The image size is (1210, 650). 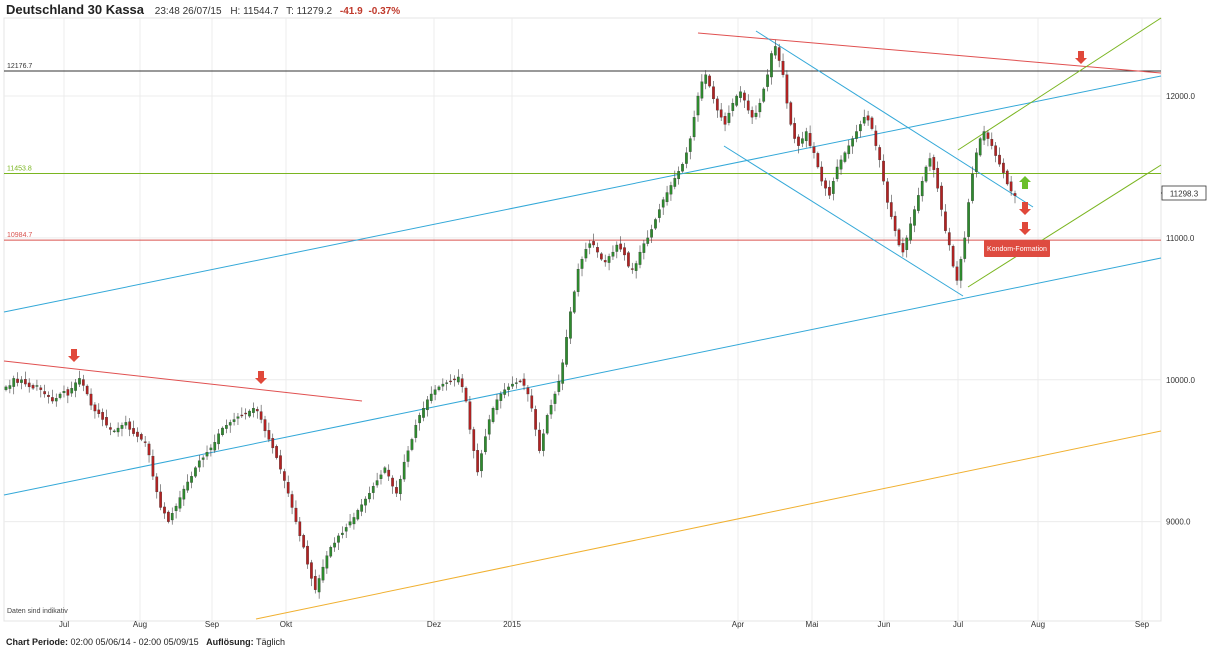 I want to click on data-disclaimer: Daten sind indikativ, so click(x=37, y=611).